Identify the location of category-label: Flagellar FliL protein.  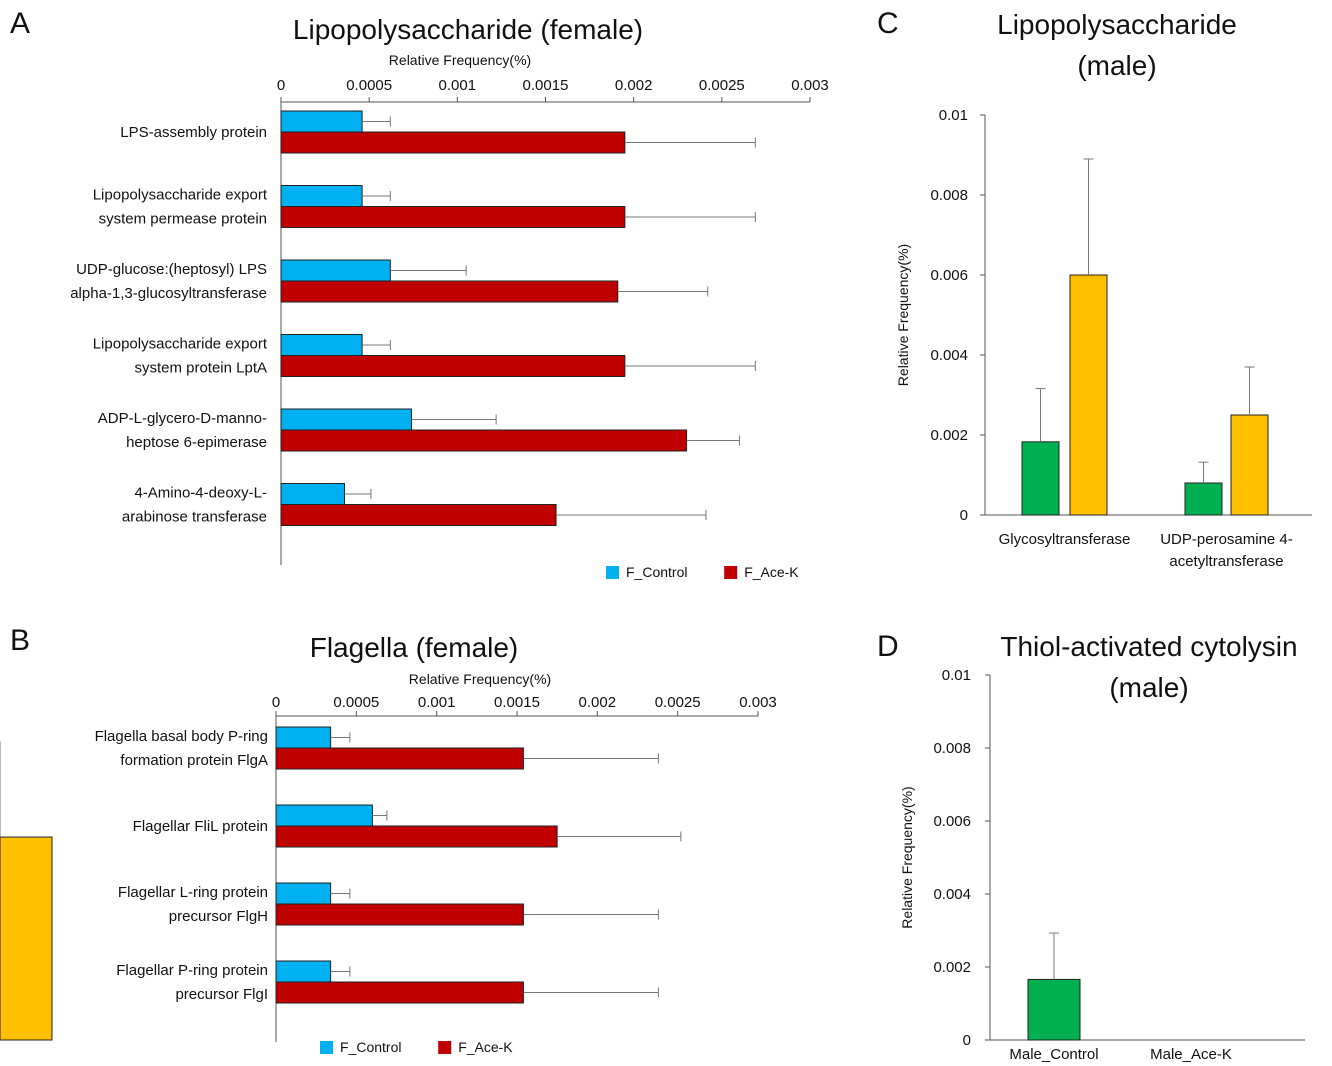
(200, 826).